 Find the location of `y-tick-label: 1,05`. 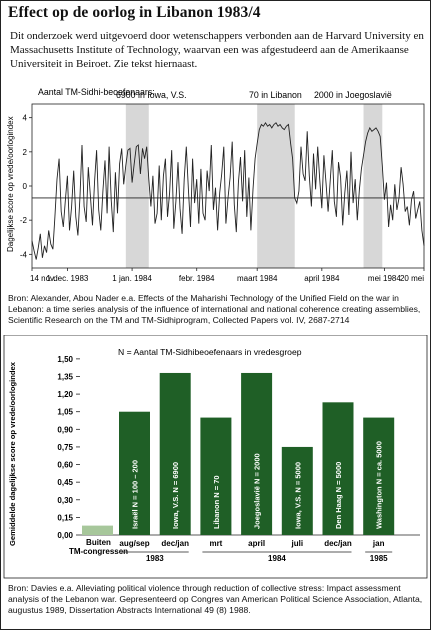

y-tick-label: 1,05 is located at coordinates (65, 412).